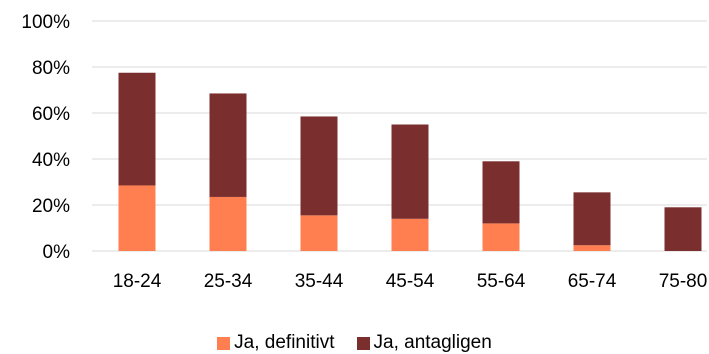  I want to click on x-tick-label: 45-54, so click(410, 281).